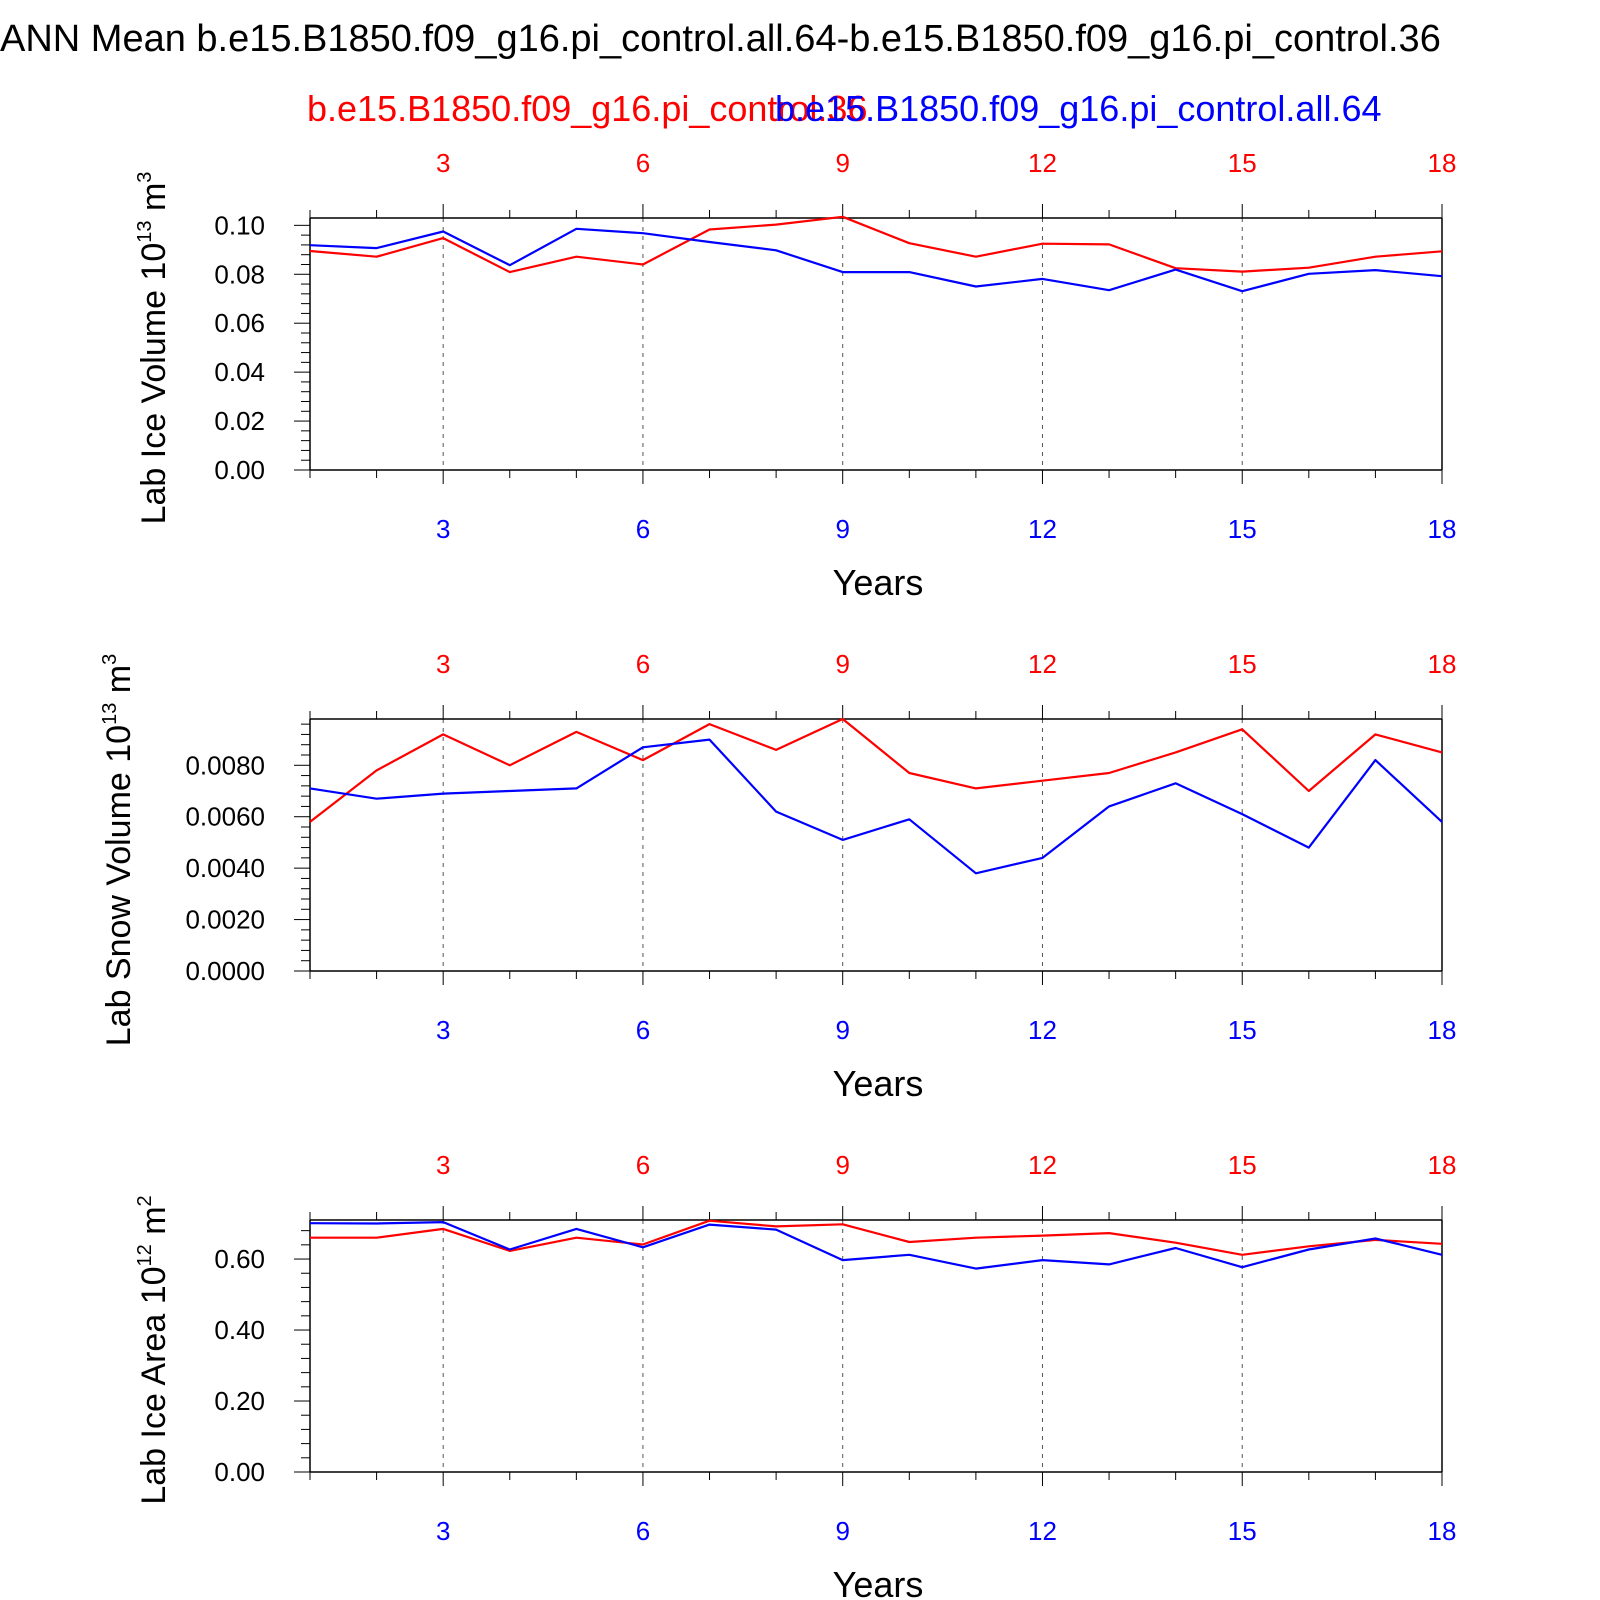  I want to click on y-tick-label: 0.0040, so click(225, 868).